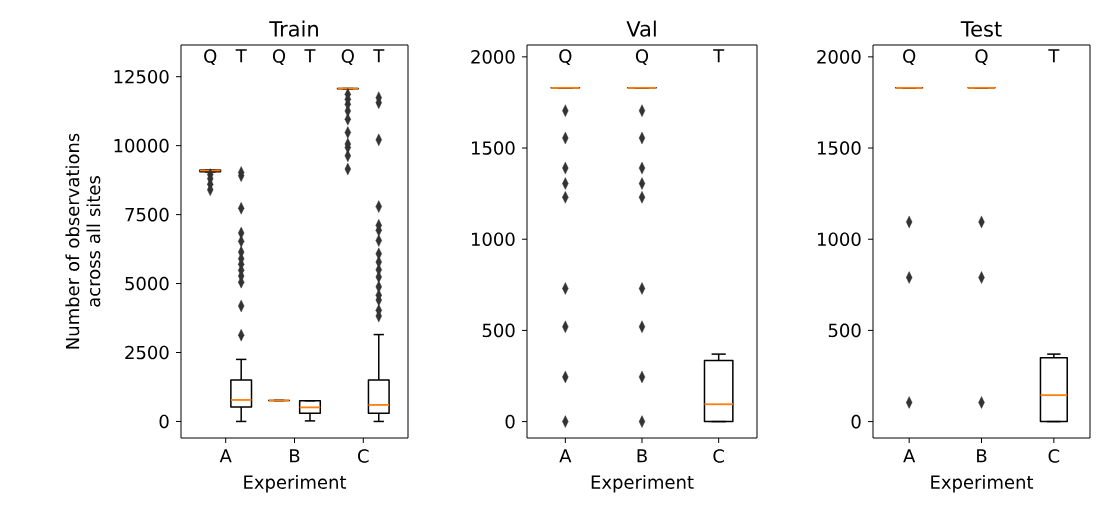 This screenshot has width=1098, height=523. Describe the element at coordinates (981, 29) in the screenshot. I see `chart-title: Test` at that location.